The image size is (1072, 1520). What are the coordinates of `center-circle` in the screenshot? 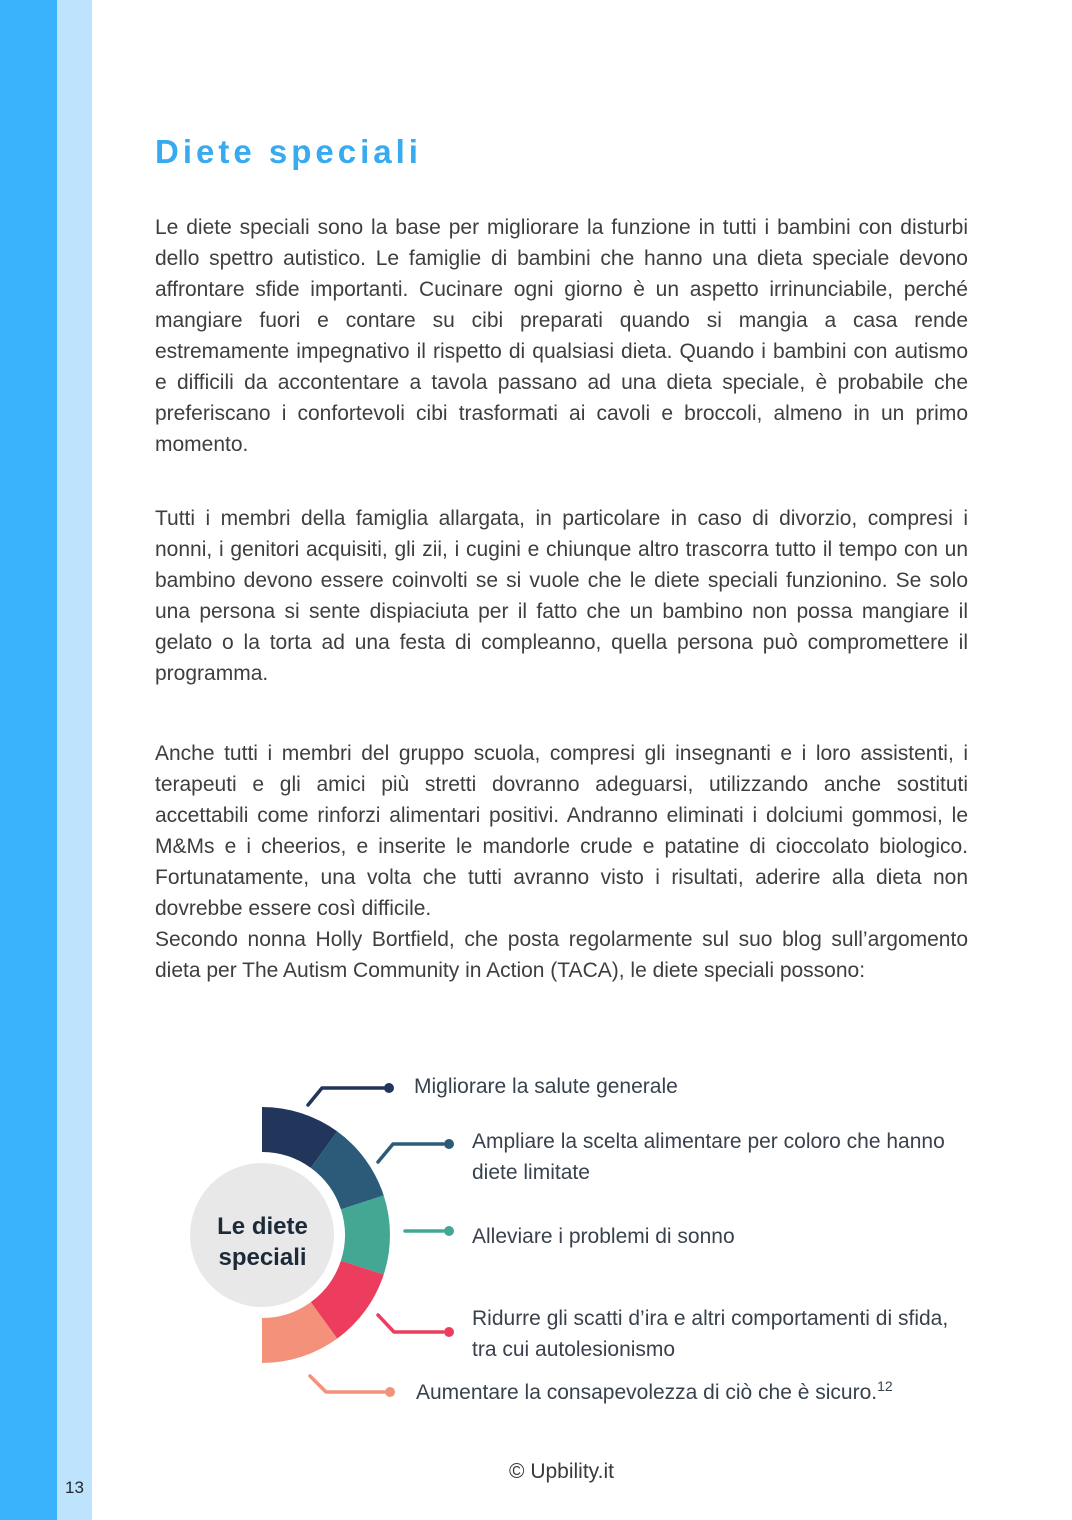 It's located at (262, 1235).